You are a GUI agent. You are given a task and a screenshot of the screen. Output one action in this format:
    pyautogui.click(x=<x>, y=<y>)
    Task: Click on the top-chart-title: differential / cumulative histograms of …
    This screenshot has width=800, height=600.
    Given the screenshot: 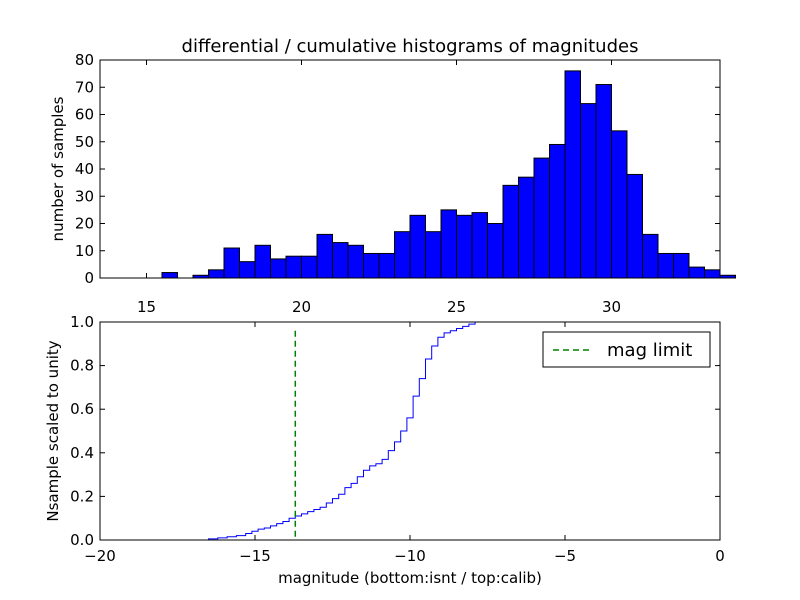 What is the action you would take?
    pyautogui.click(x=410, y=46)
    